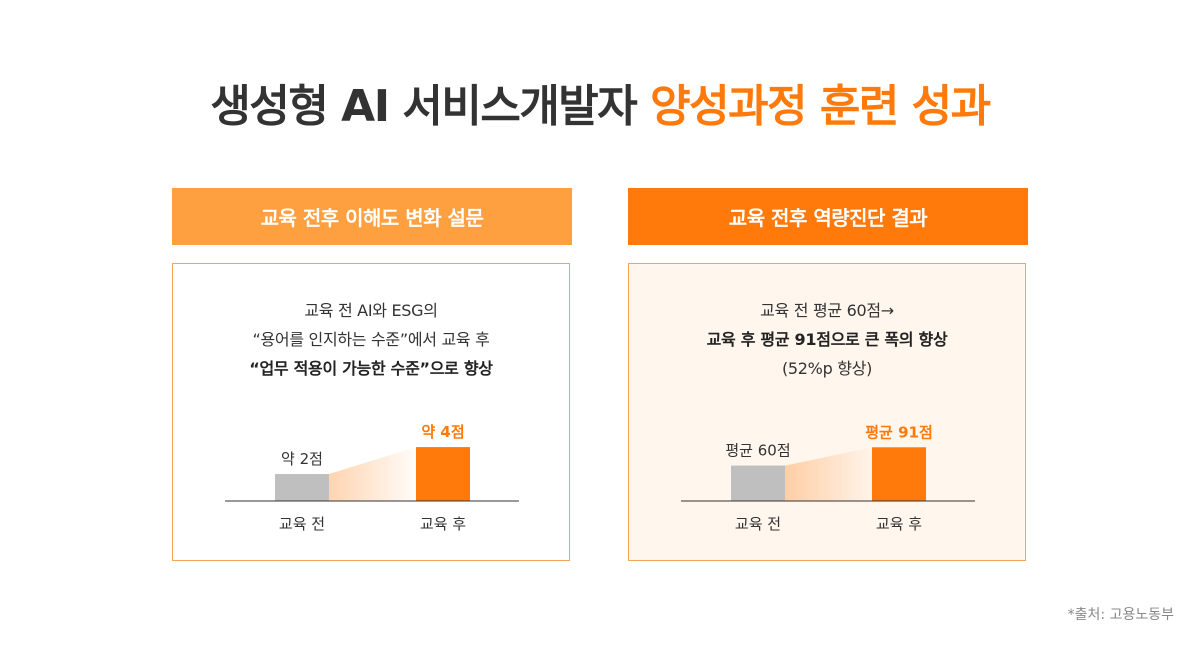 The height and width of the screenshot is (650, 1200). Describe the element at coordinates (423, 106) in the screenshot. I see `title-main: 생성형 AI 서비스개발자` at that location.